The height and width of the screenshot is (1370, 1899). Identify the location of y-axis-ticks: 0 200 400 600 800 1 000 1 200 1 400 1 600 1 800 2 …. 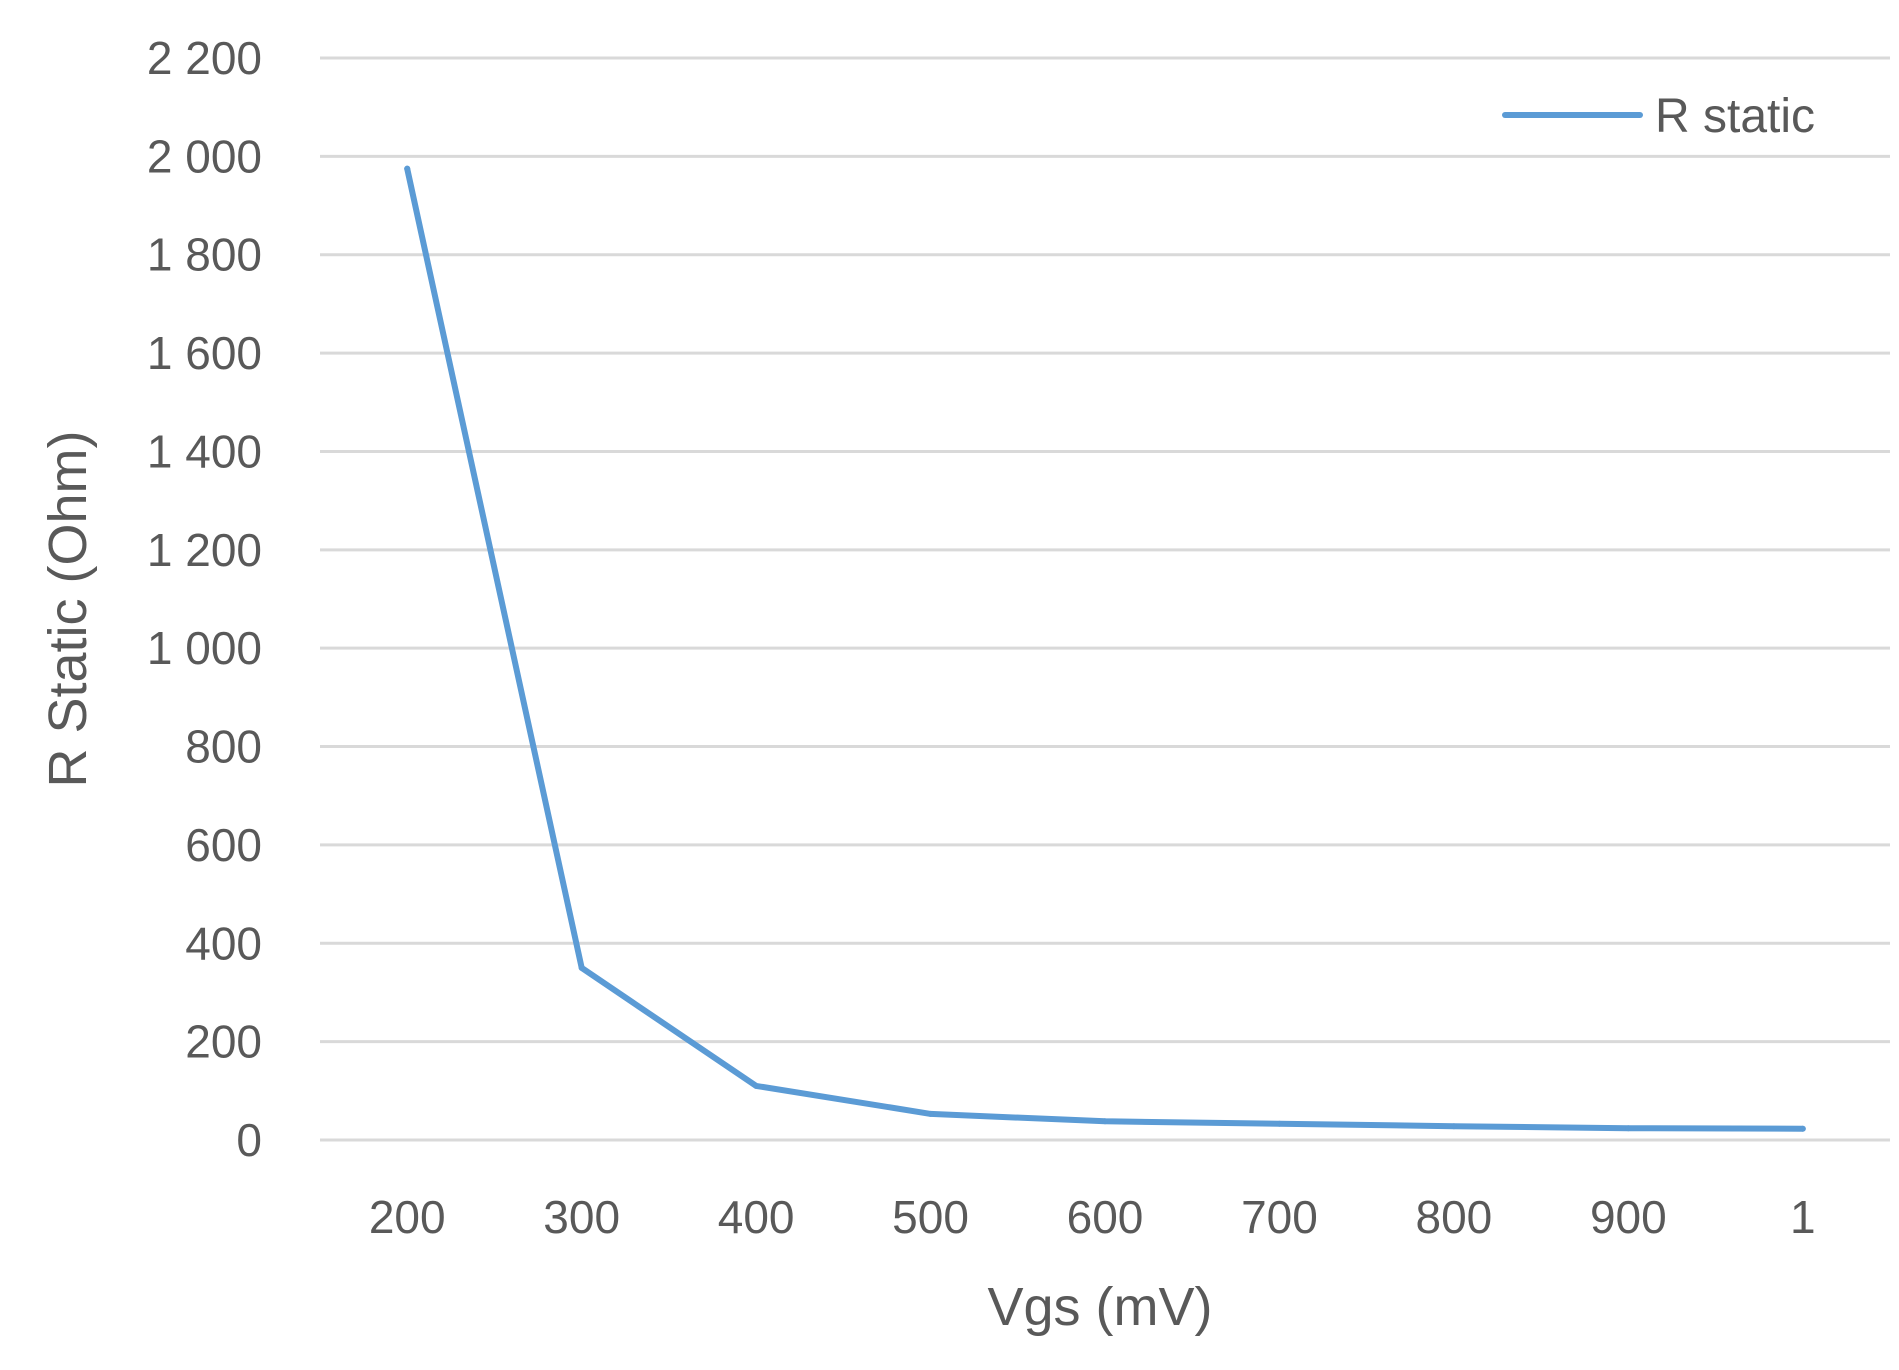
(204, 599).